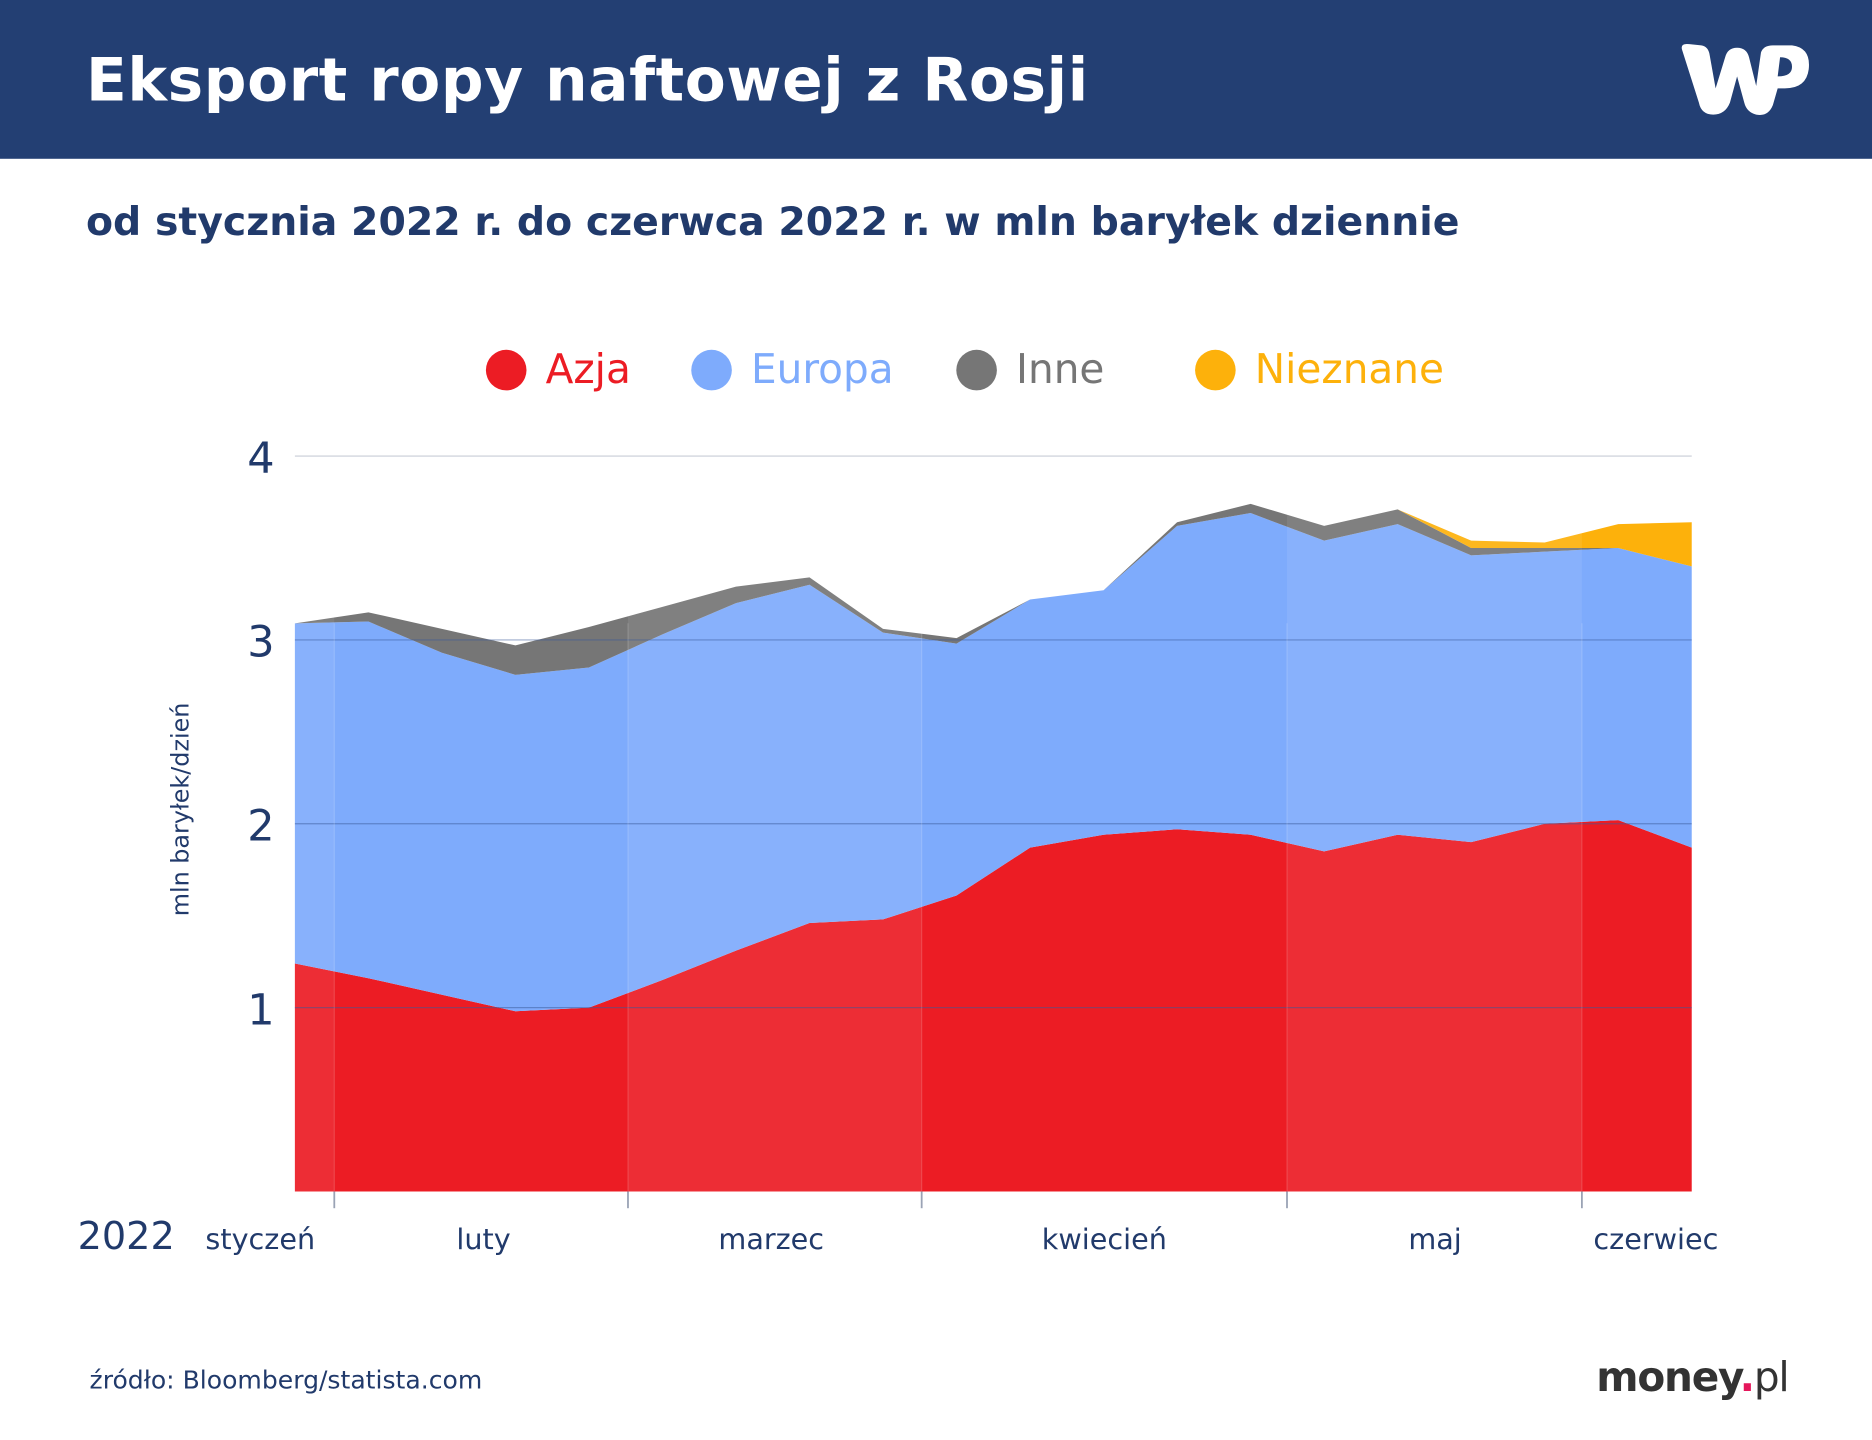  Describe the element at coordinates (260, 1239) in the screenshot. I see `x-month-label: styczeń` at that location.